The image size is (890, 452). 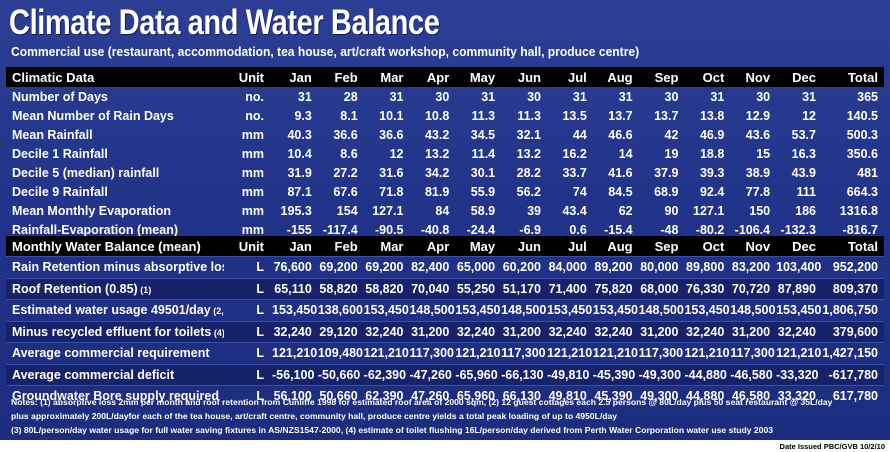 What do you see at coordinates (760, 210) in the screenshot?
I see `value-cell: 150` at bounding box center [760, 210].